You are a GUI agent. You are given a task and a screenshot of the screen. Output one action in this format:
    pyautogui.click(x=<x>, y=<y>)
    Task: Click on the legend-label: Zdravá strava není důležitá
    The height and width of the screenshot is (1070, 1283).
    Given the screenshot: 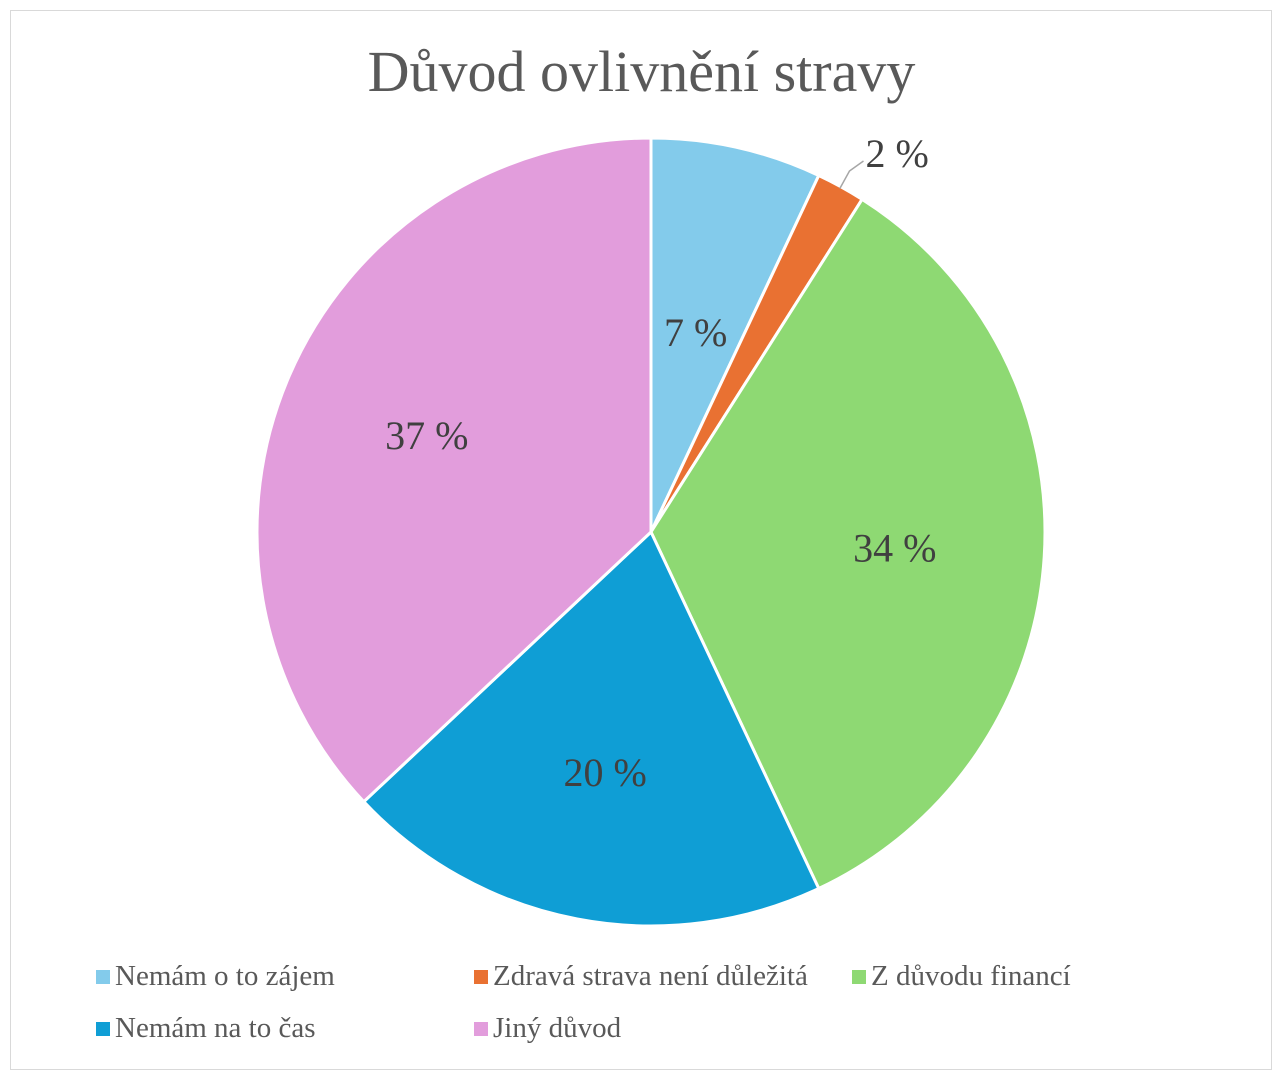 What is the action you would take?
    pyautogui.click(x=650, y=976)
    